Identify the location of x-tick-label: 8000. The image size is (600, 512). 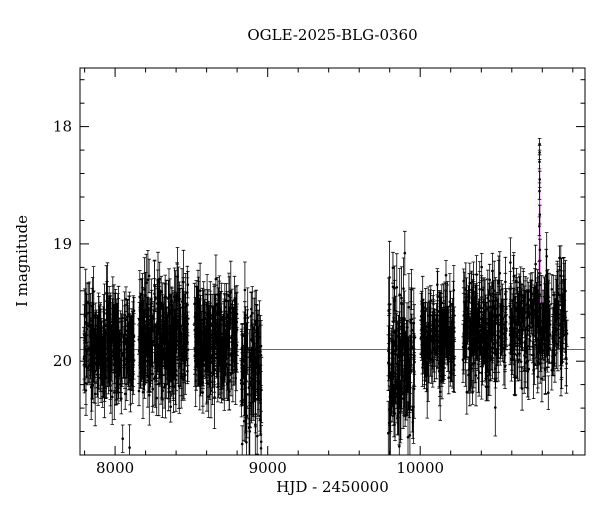
(115, 468).